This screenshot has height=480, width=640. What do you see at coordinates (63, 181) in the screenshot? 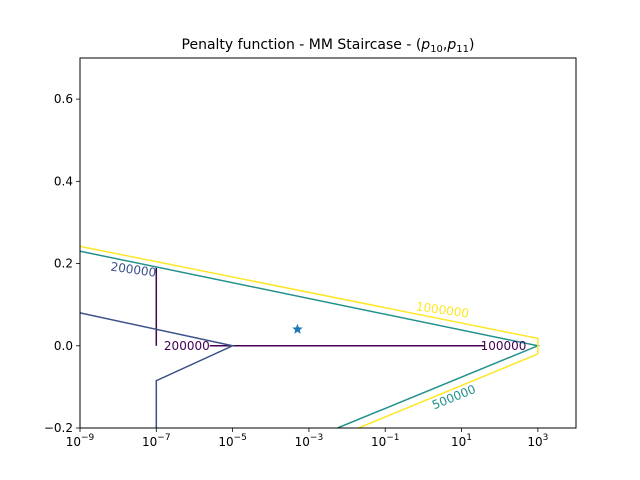
I see `y-tick-label-3: 0.4` at bounding box center [63, 181].